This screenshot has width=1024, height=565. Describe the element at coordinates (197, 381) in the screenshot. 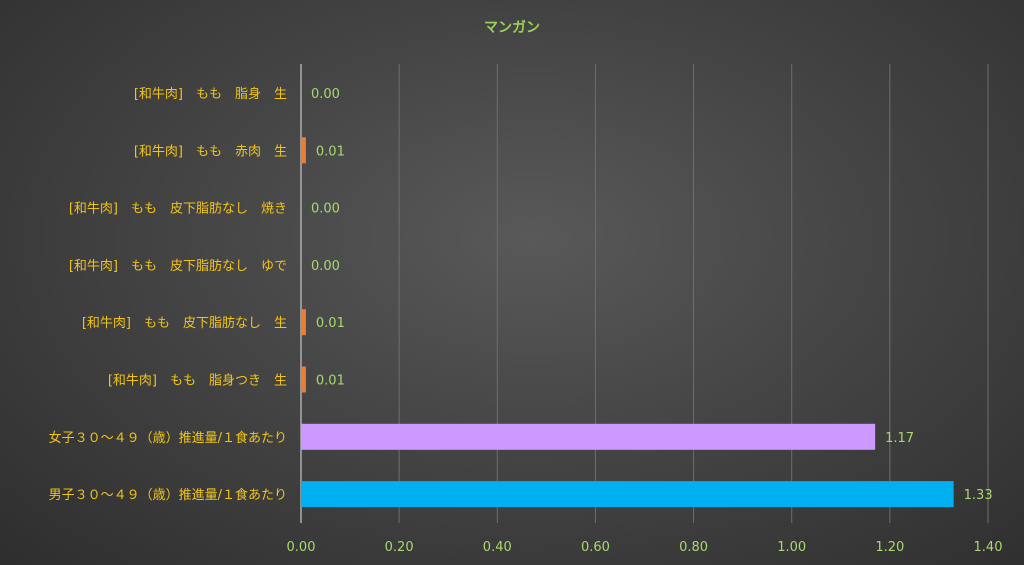

I see `category-label: [和牛肉] もも 脂身つき 生` at that location.